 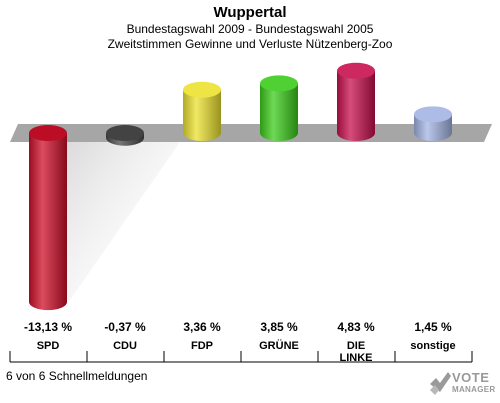 I want to click on category-label-spd: SPD, so click(x=48, y=346).